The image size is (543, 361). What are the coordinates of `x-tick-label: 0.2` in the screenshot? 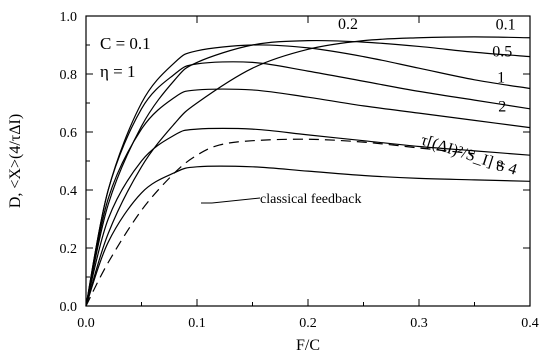 It's located at (308, 323).